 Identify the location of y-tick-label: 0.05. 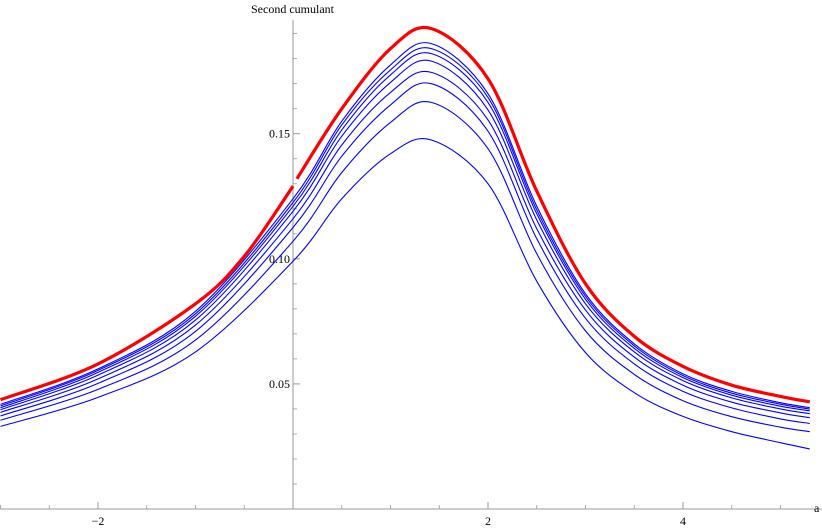
(279, 384).